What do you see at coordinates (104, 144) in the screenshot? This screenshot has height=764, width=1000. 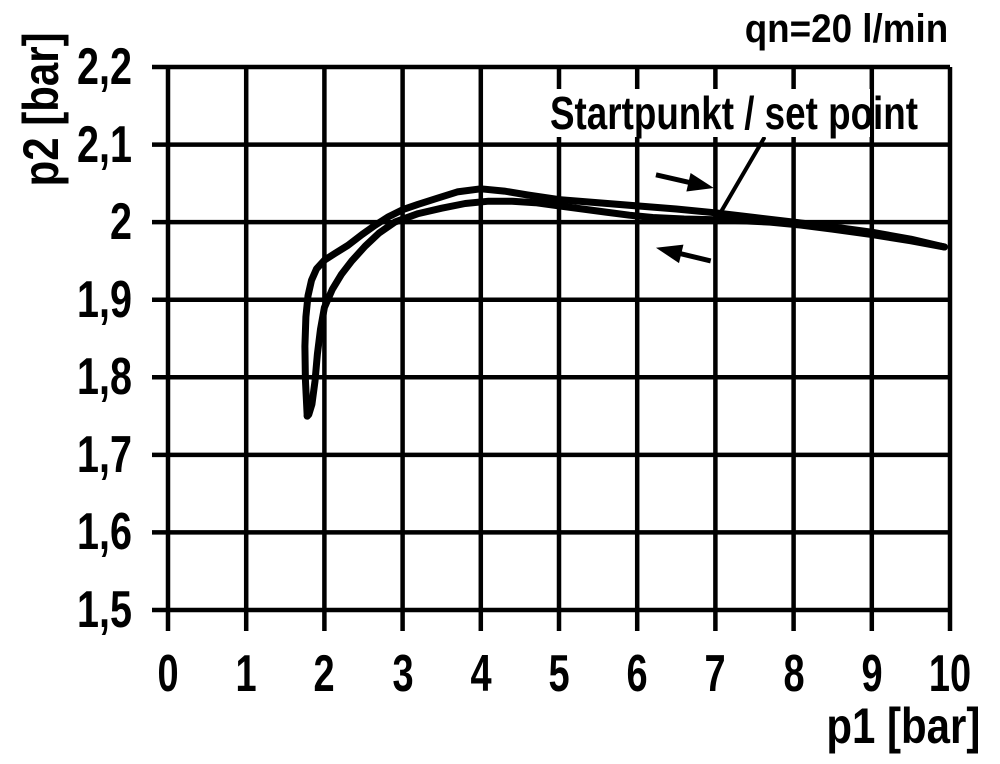 I see `y-tick-label-2-1: 2,1` at bounding box center [104, 144].